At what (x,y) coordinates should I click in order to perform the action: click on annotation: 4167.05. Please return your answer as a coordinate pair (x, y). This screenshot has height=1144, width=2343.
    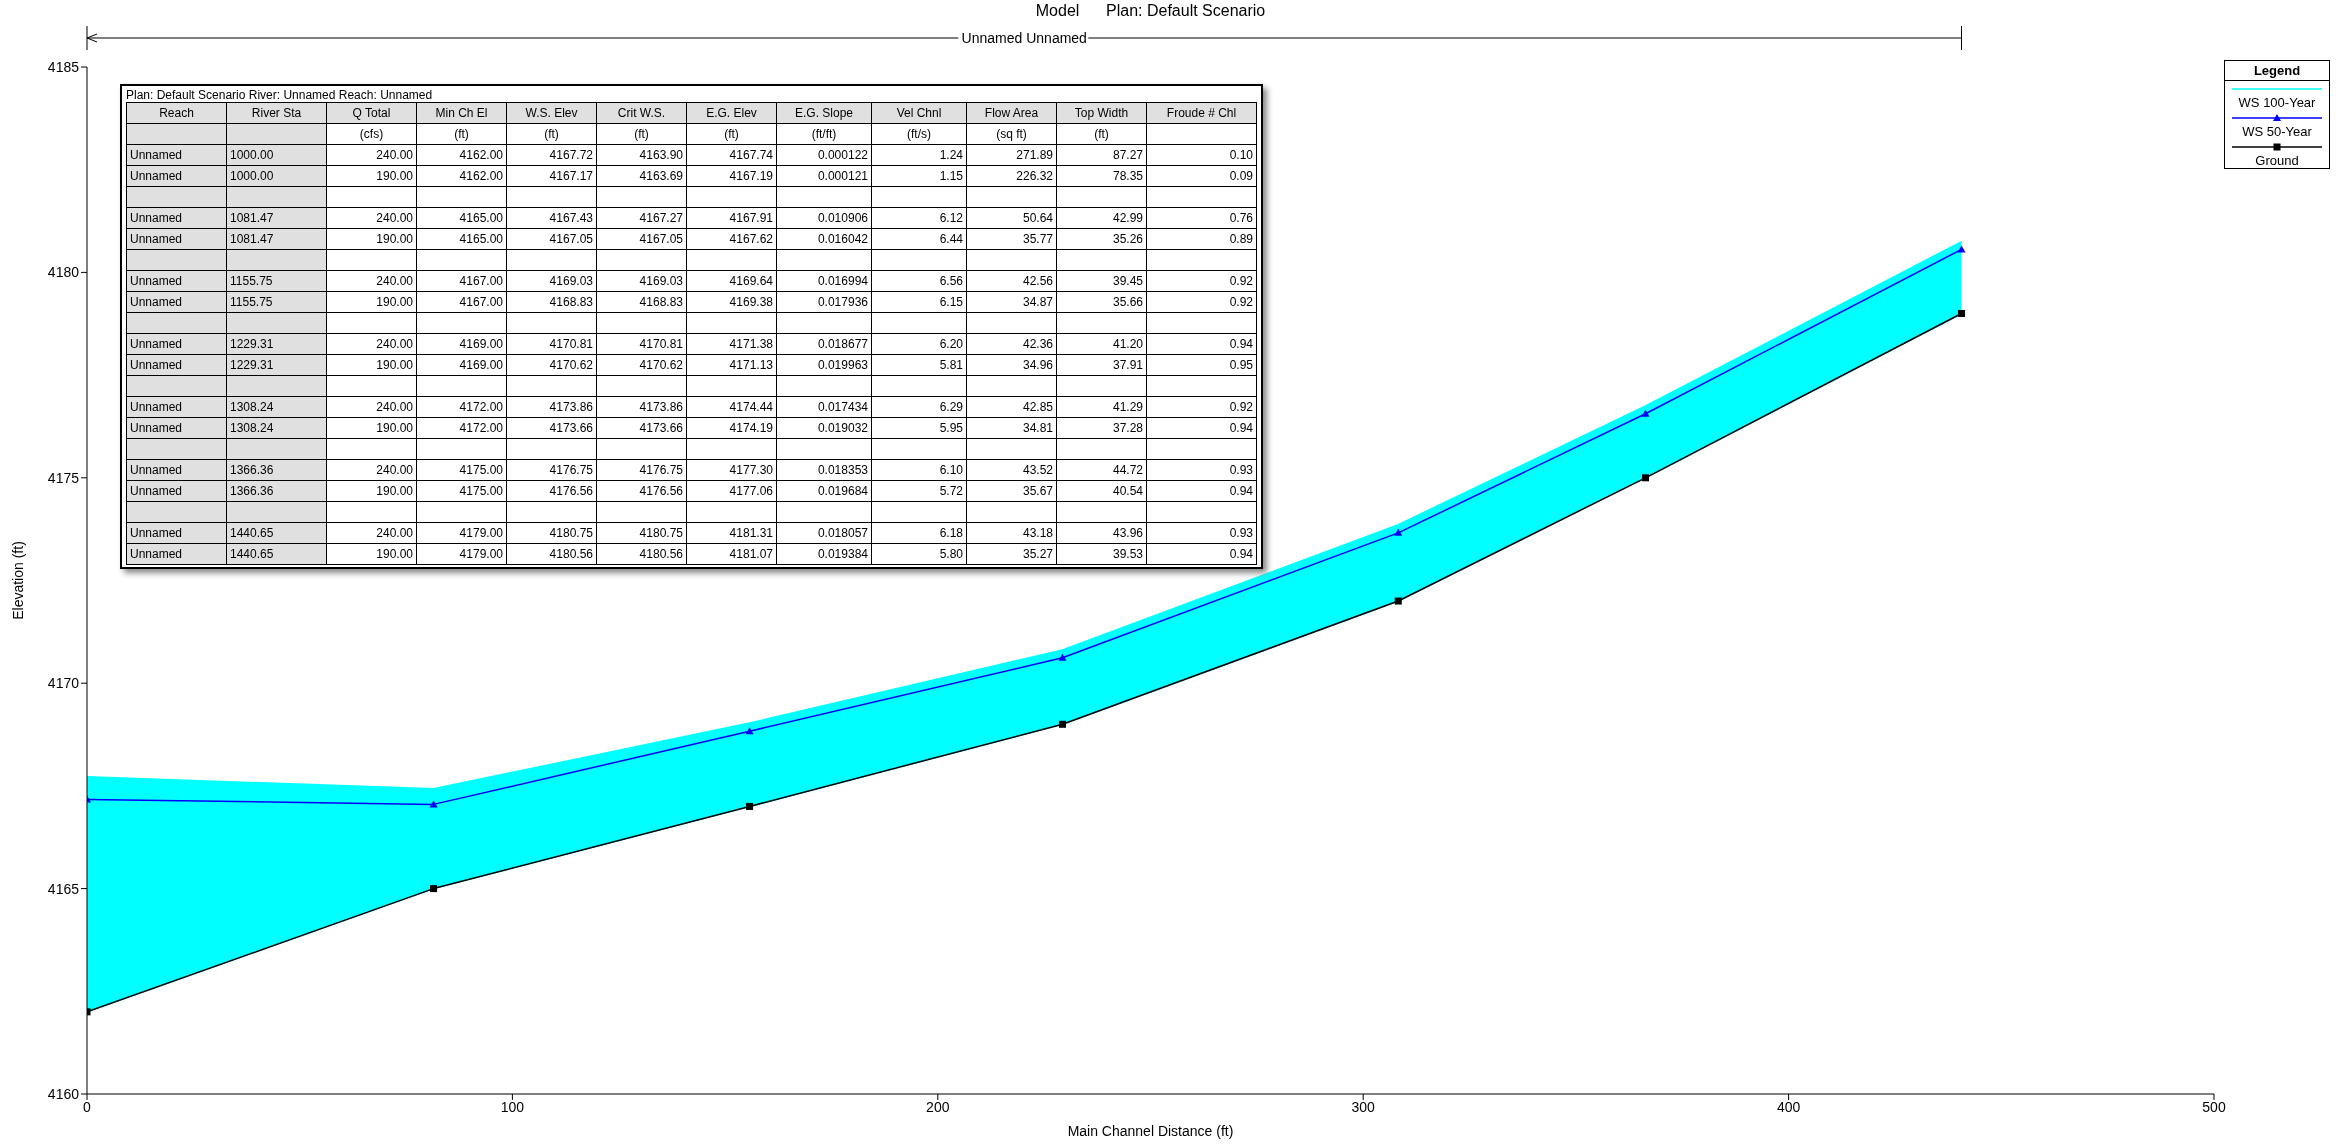
    Looking at the image, I should click on (551, 239).